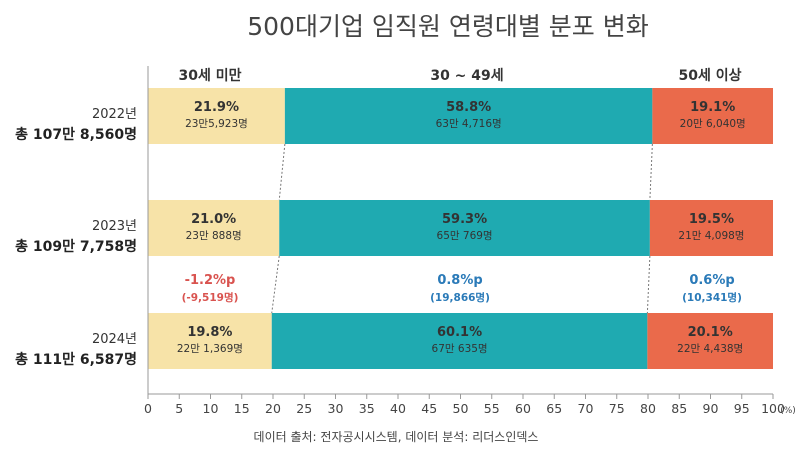  Describe the element at coordinates (398, 408) in the screenshot. I see `x-tick-label: 40` at that location.